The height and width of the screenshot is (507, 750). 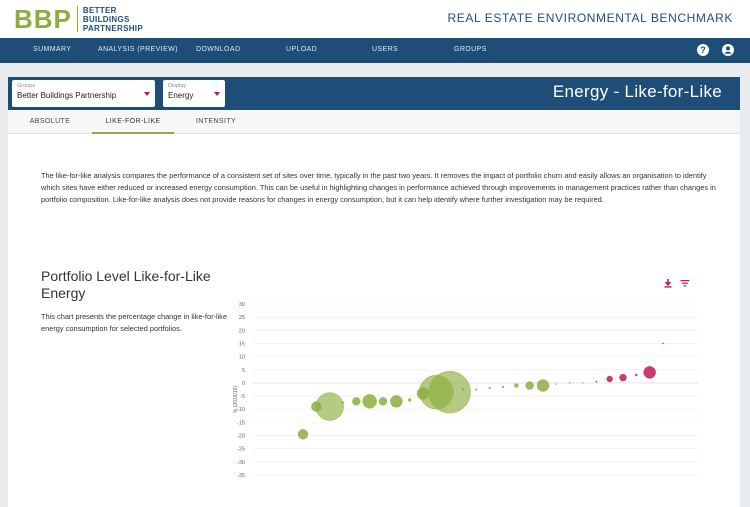 What do you see at coordinates (241, 410) in the screenshot?
I see `y-tick-label: -10` at bounding box center [241, 410].